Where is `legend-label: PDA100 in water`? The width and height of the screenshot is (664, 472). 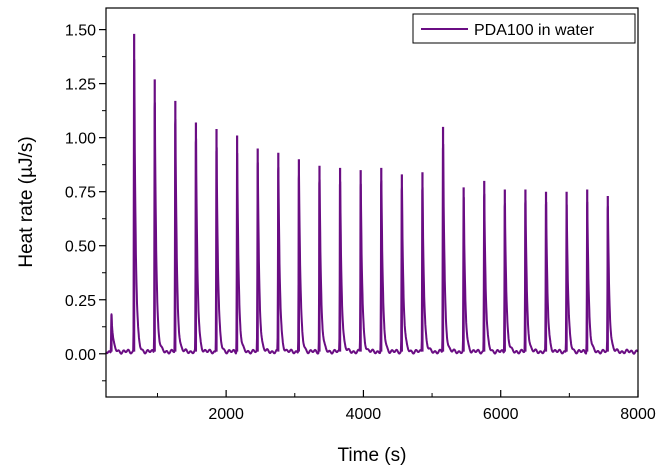
legend-label: PDA100 in water is located at coordinates (534, 30).